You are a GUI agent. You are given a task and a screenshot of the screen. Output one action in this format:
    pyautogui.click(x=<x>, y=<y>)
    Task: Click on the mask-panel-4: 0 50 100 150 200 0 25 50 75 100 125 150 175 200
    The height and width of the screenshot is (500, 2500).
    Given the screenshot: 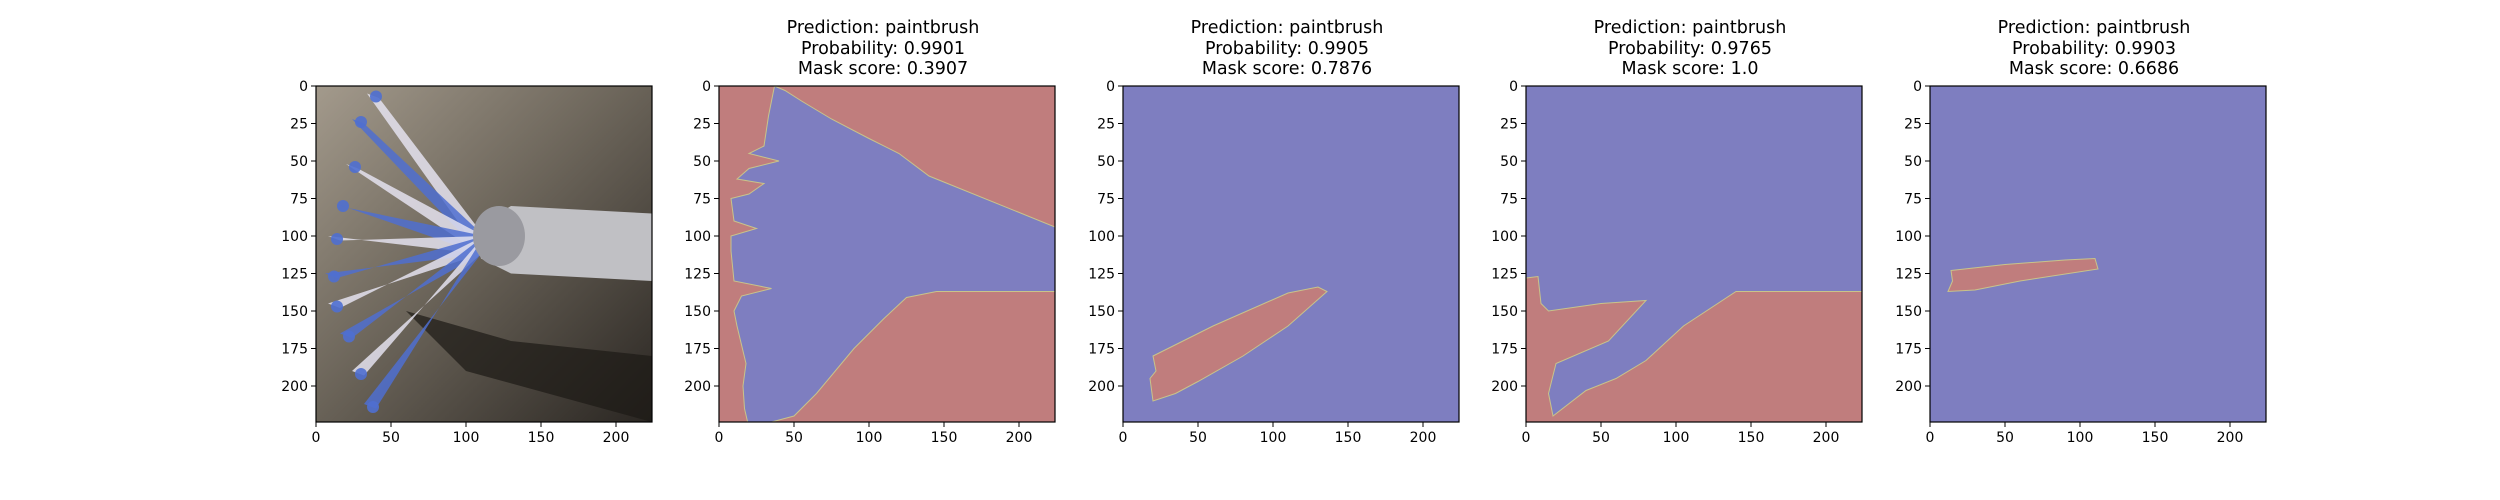 What is the action you would take?
    pyautogui.click(x=2081, y=262)
    